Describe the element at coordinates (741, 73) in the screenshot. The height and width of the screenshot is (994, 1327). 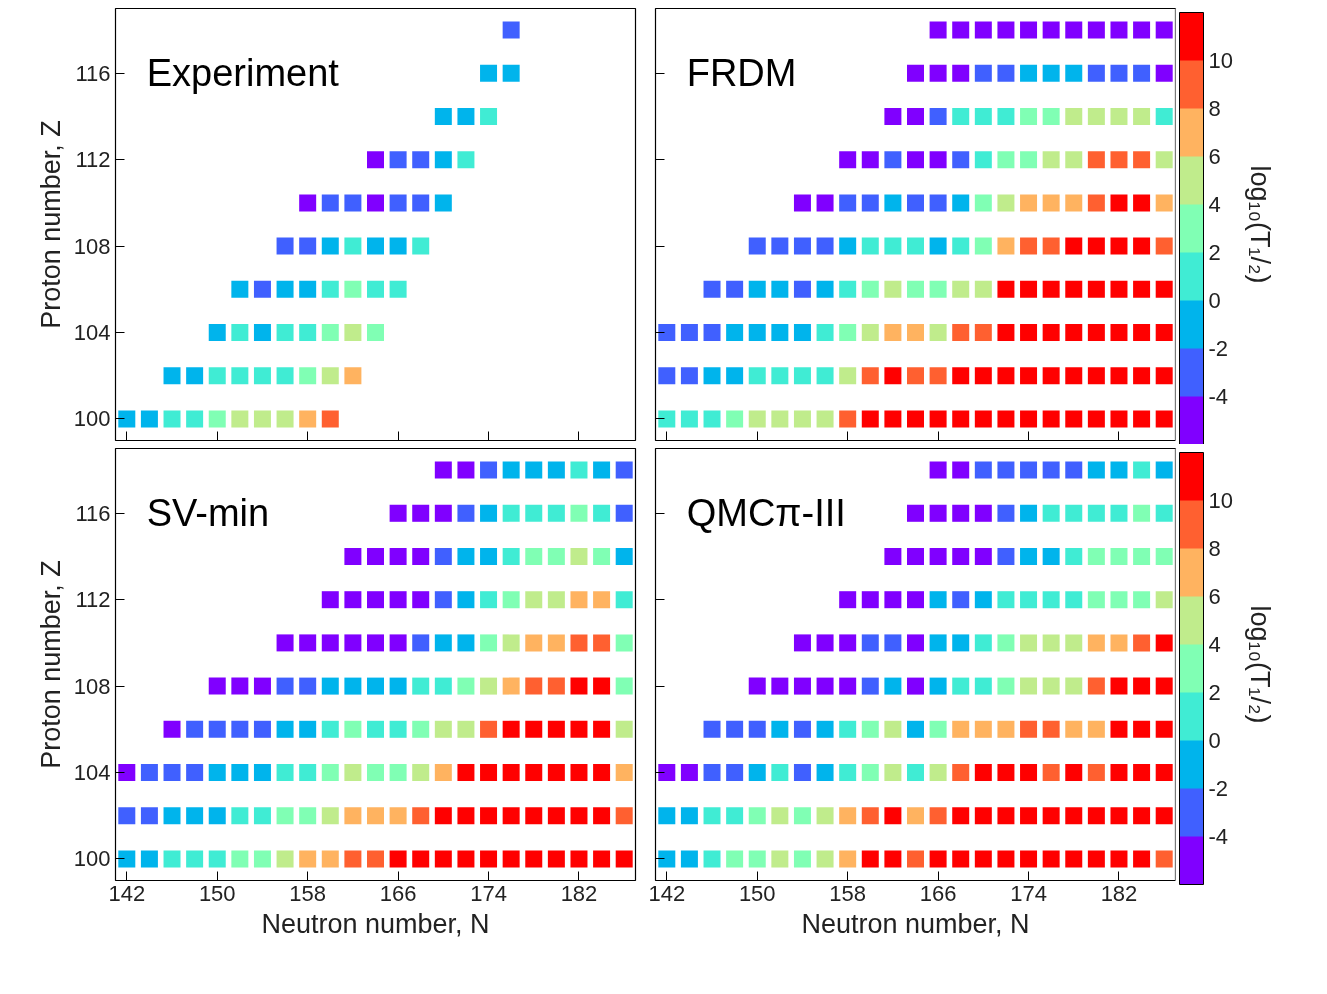
I see `text: FRDM` at that location.